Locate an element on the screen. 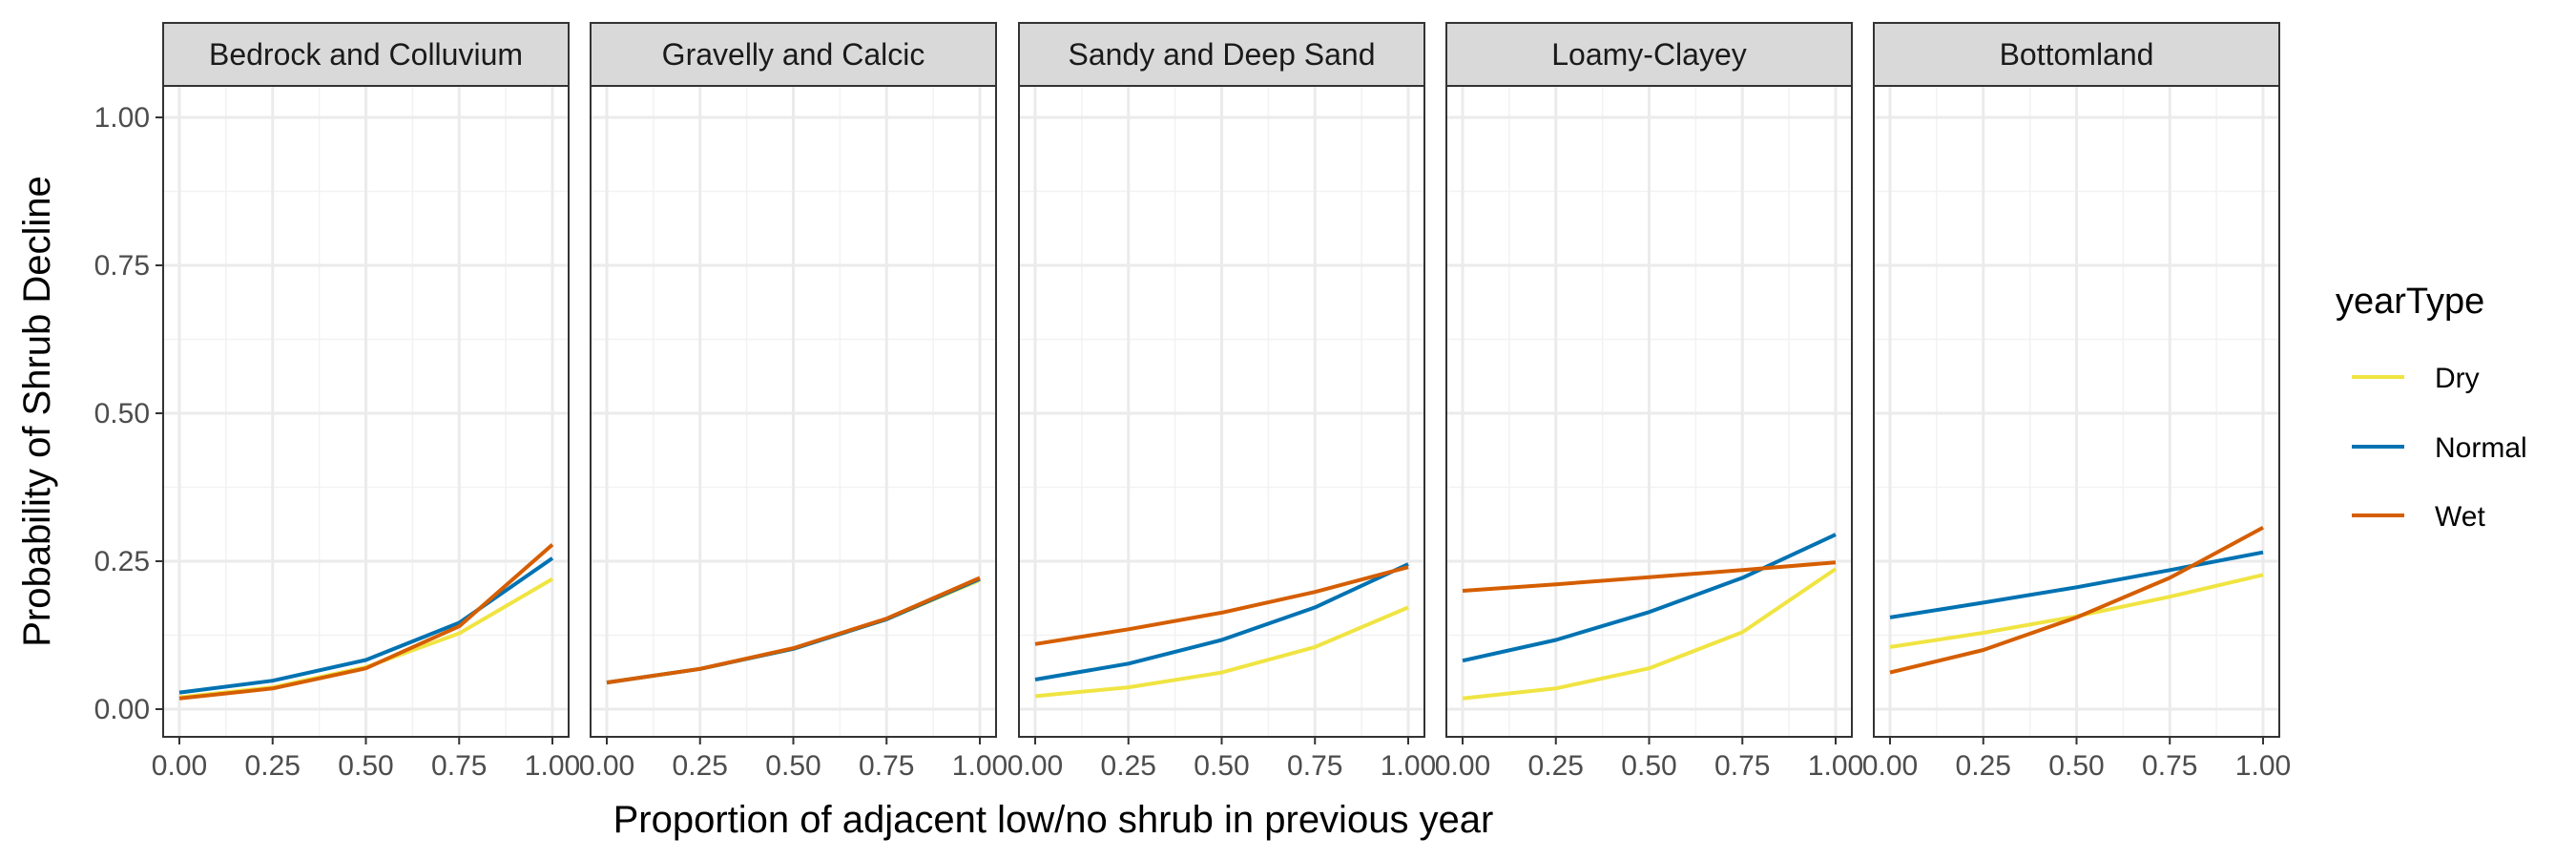 The image size is (2576, 859). strip-label: Loamy-Clayey is located at coordinates (1649, 54).